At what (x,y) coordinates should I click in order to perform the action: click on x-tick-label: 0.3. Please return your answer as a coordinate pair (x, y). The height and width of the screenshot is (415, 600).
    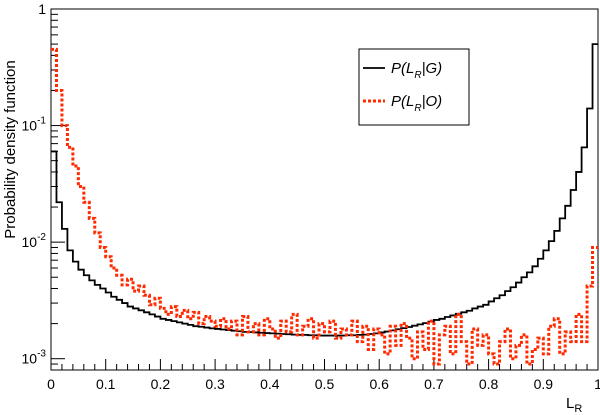
    Looking at the image, I should click on (215, 384).